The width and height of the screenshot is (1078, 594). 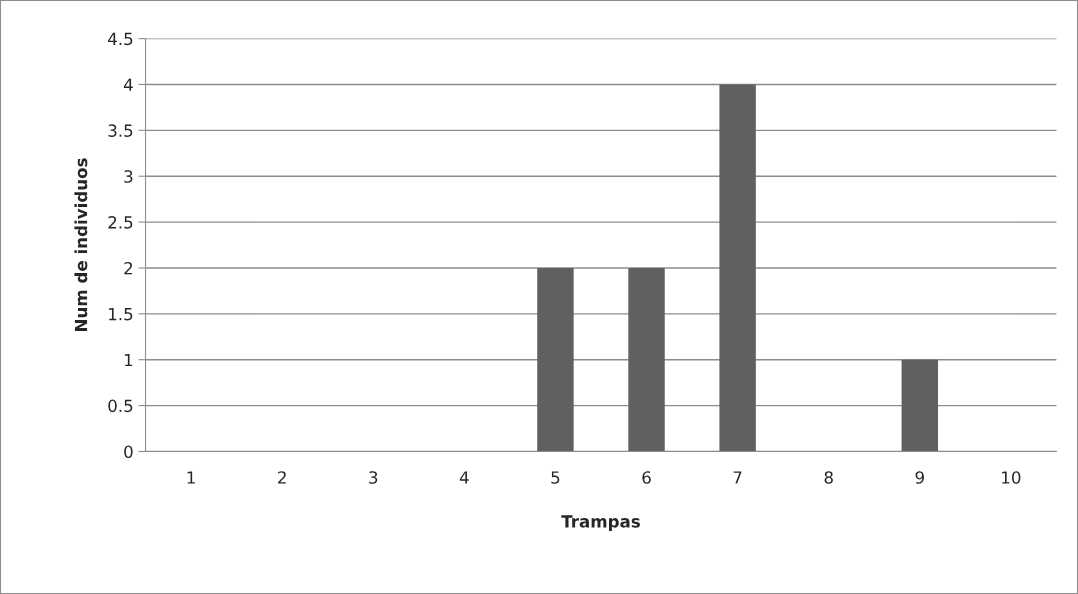 I want to click on y-tick-label: 1, so click(x=128, y=360).